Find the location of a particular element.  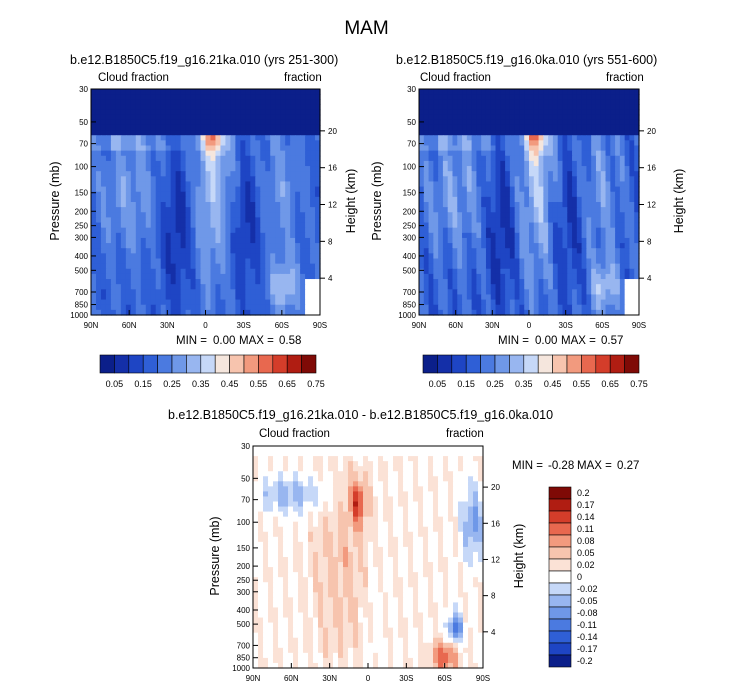

y-tick-label: 70 is located at coordinates (411, 144).